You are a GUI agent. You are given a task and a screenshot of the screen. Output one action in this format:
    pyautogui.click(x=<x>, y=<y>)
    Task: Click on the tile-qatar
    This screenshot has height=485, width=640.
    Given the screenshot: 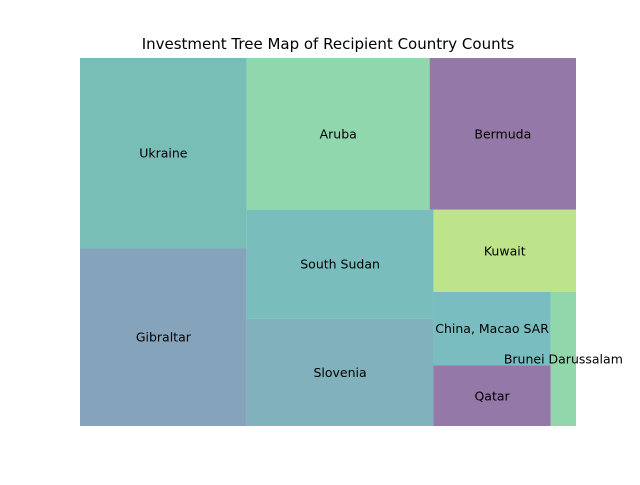 What is the action you would take?
    pyautogui.click(x=492, y=395)
    